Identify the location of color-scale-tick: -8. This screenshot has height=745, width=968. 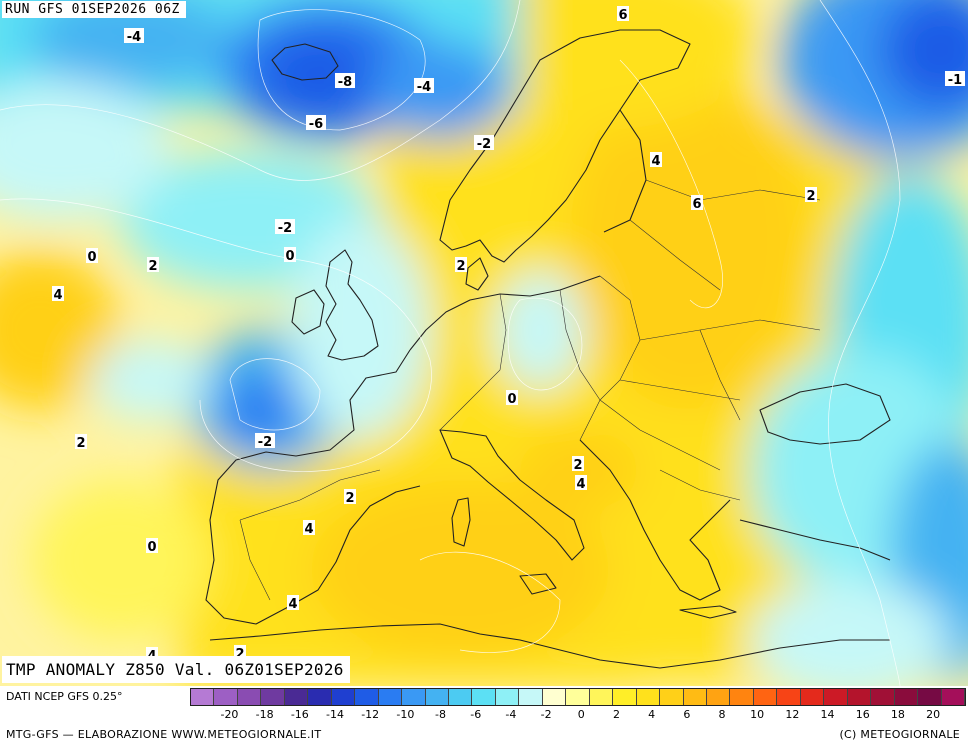
(441, 714).